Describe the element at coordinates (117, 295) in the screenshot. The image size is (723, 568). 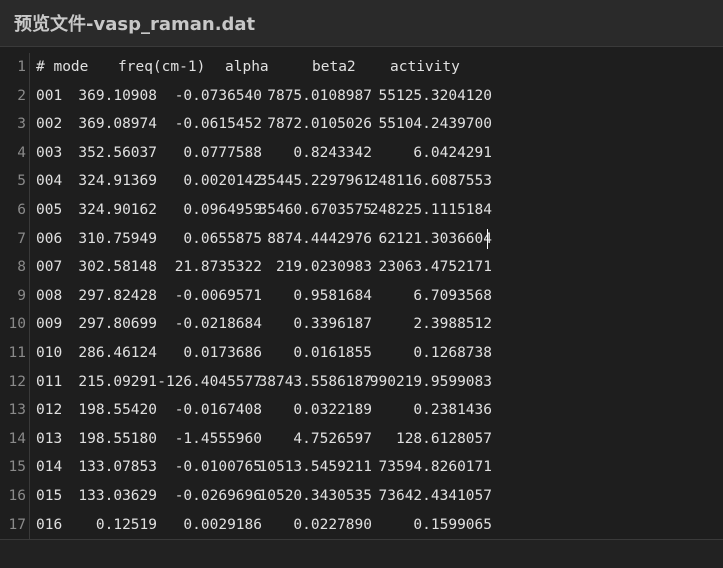
I see `cell-freq: 297.82428` at that location.